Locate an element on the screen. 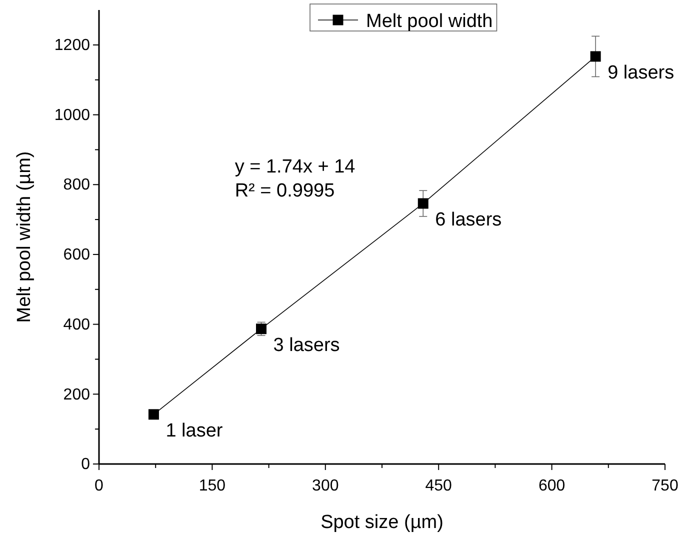 This screenshot has width=680, height=539. annotation: y = 1.74x + 14 is located at coordinates (295, 167).